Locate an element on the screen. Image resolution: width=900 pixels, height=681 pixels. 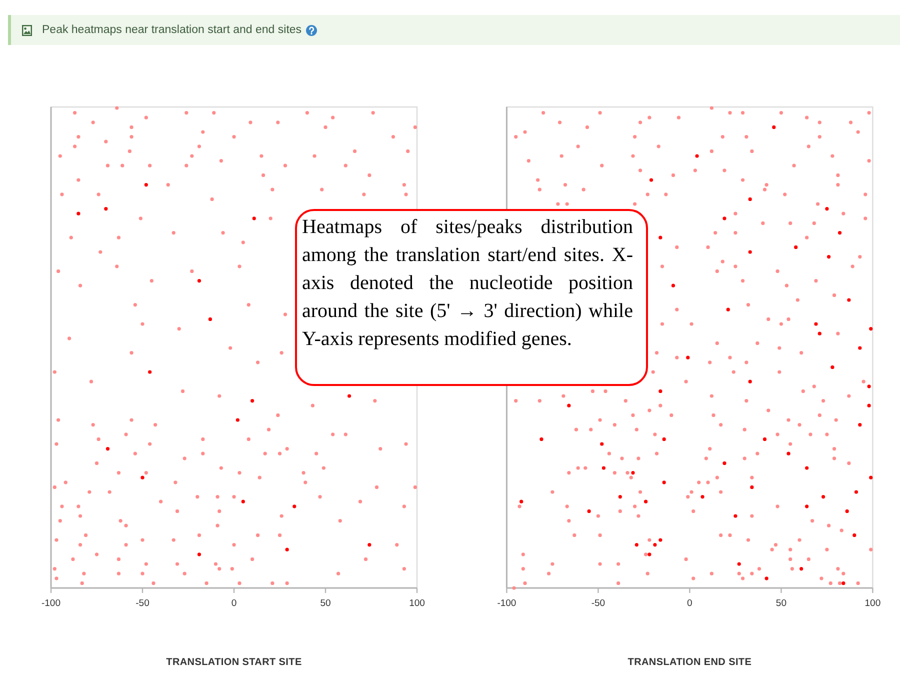
x-axis-title: TRANSLATION START SITE is located at coordinates (234, 662).